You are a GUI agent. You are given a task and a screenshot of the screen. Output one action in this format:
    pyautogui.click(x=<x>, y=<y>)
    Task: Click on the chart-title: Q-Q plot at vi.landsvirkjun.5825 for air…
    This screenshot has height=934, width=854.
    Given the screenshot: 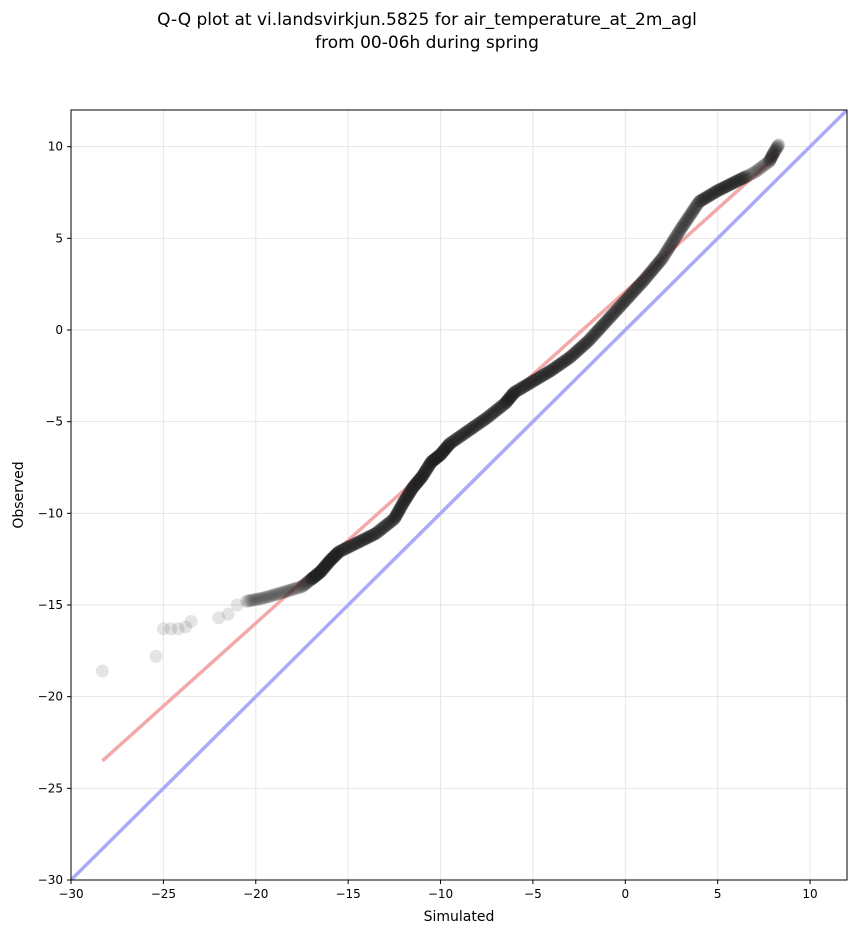 What is the action you would take?
    pyautogui.click(x=427, y=20)
    